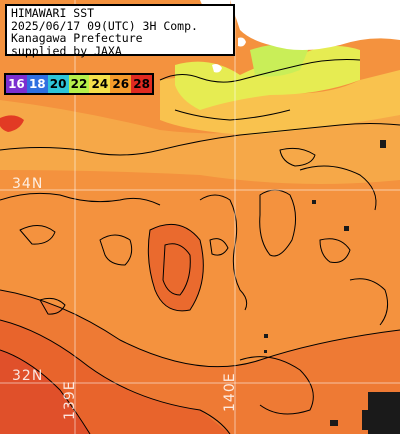 Image resolution: width=400 pixels, height=434 pixels. I want to click on legend-item-16: 16, so click(16, 84).